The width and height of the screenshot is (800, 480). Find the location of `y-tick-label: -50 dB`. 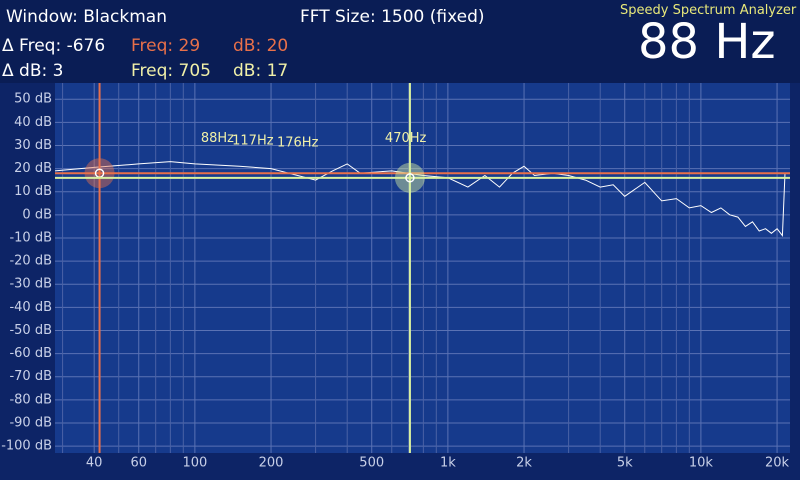

y-tick-label: -50 dB is located at coordinates (30, 330).